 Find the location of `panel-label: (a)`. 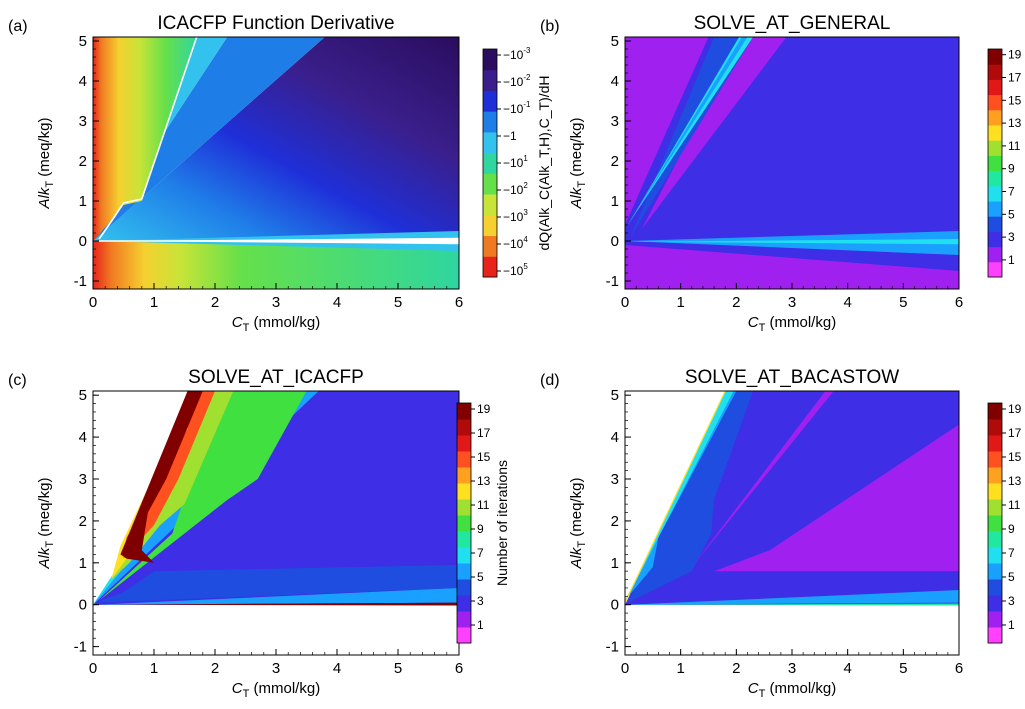

panel-label: (a) is located at coordinates (18, 26).